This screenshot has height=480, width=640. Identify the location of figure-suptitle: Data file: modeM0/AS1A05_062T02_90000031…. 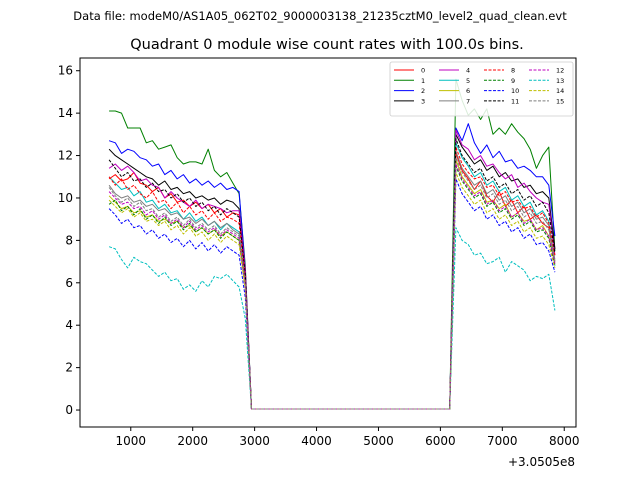
(320, 16).